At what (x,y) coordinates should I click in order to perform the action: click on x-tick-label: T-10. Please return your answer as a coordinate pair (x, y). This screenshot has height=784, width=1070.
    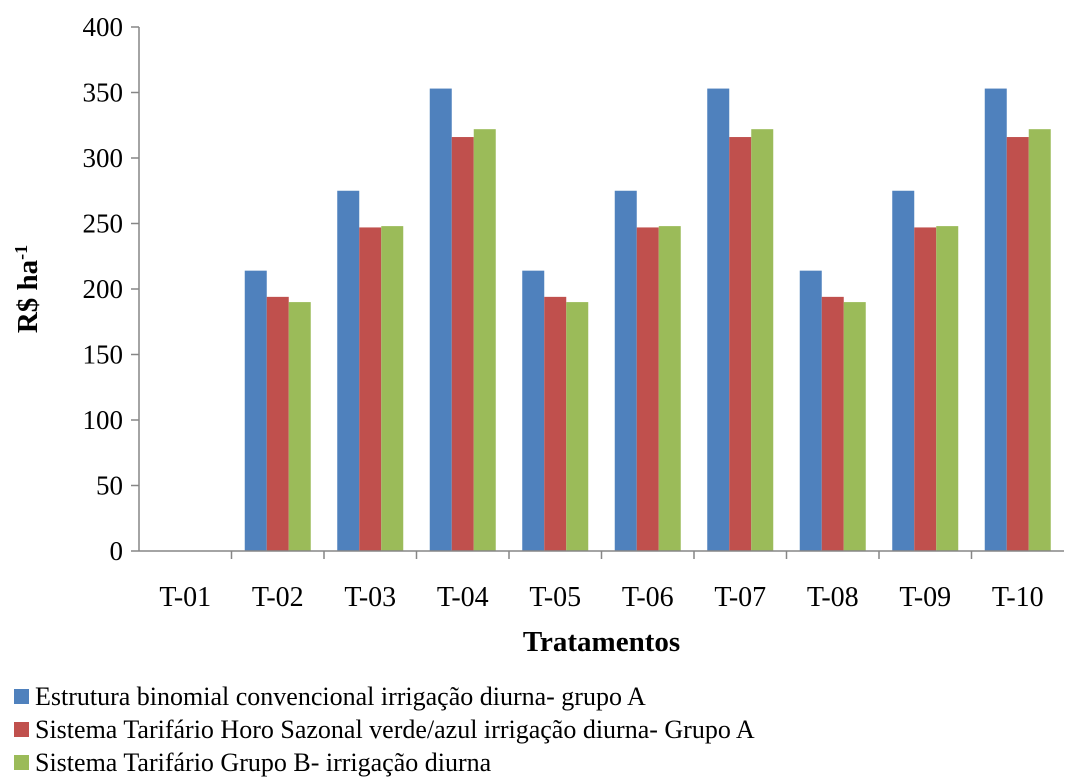
    Looking at the image, I should click on (1018, 597).